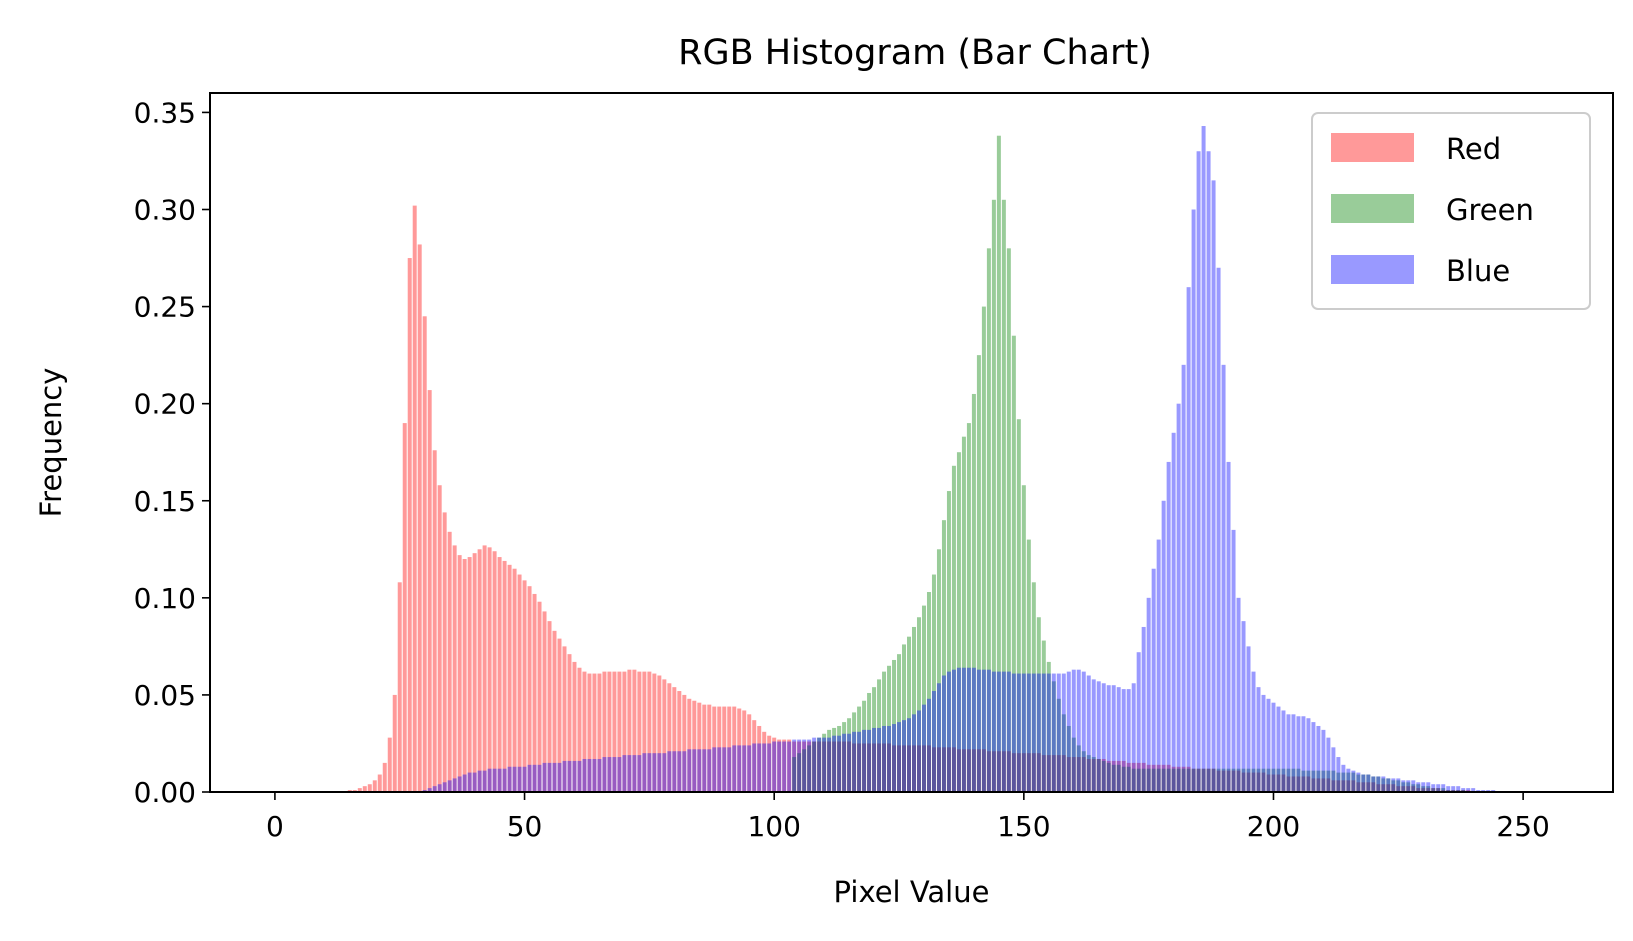  What do you see at coordinates (275, 826) in the screenshot?
I see `x-tick-label-0: 0` at bounding box center [275, 826].